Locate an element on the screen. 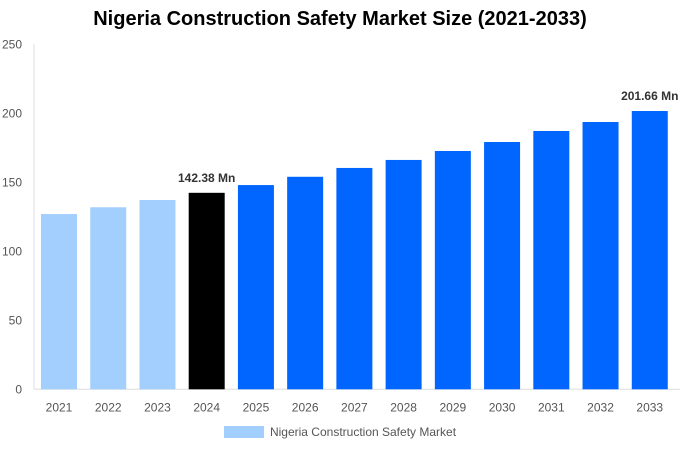  bar-2030 is located at coordinates (502, 266).